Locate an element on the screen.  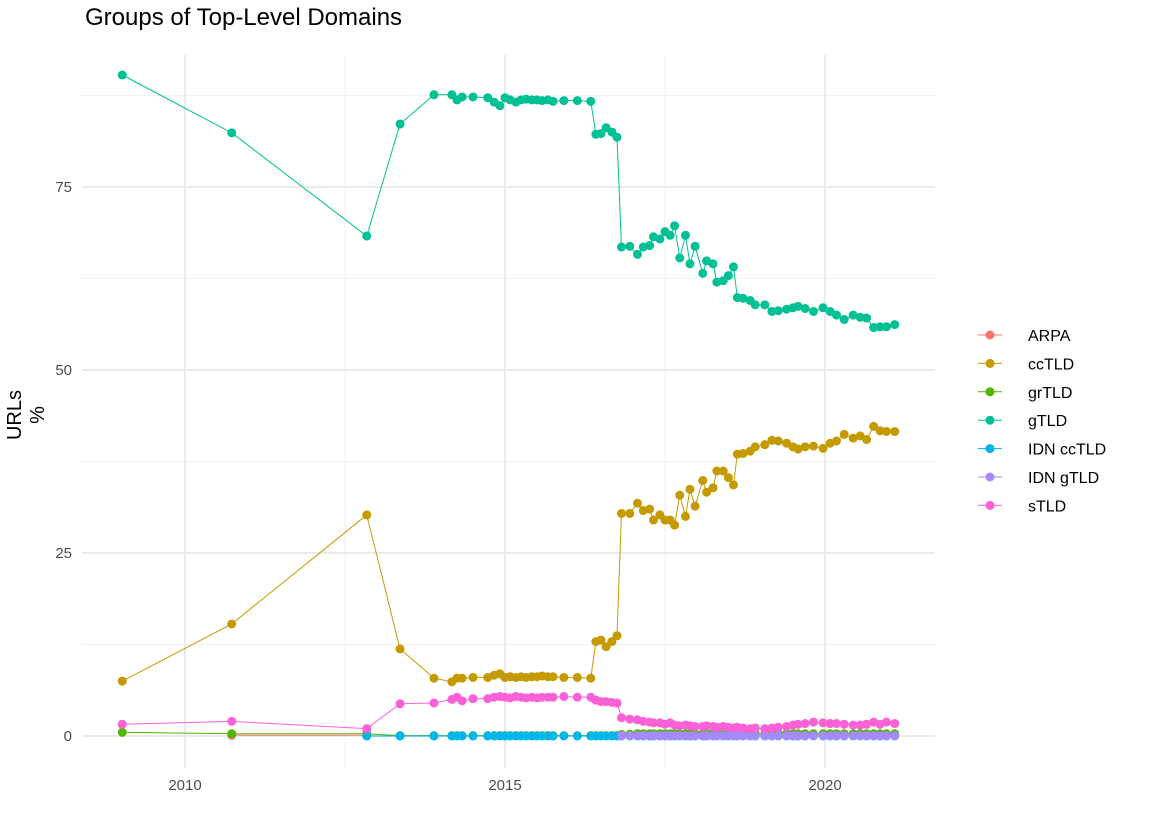
x-tick-label: 2015 is located at coordinates (504, 785).